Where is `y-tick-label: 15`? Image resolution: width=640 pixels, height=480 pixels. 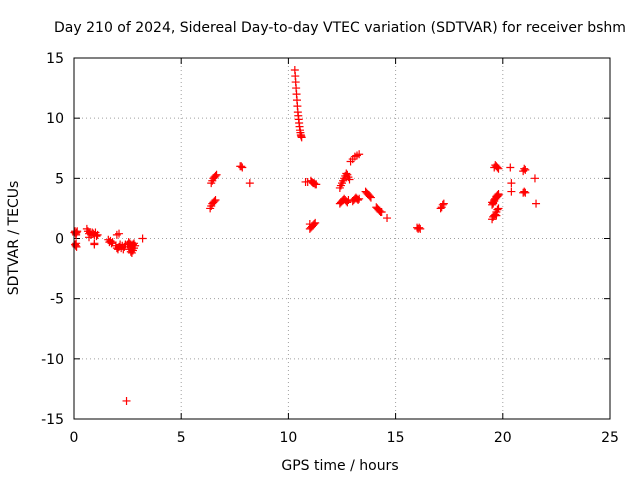 y-tick-label: 15 is located at coordinates (55, 59).